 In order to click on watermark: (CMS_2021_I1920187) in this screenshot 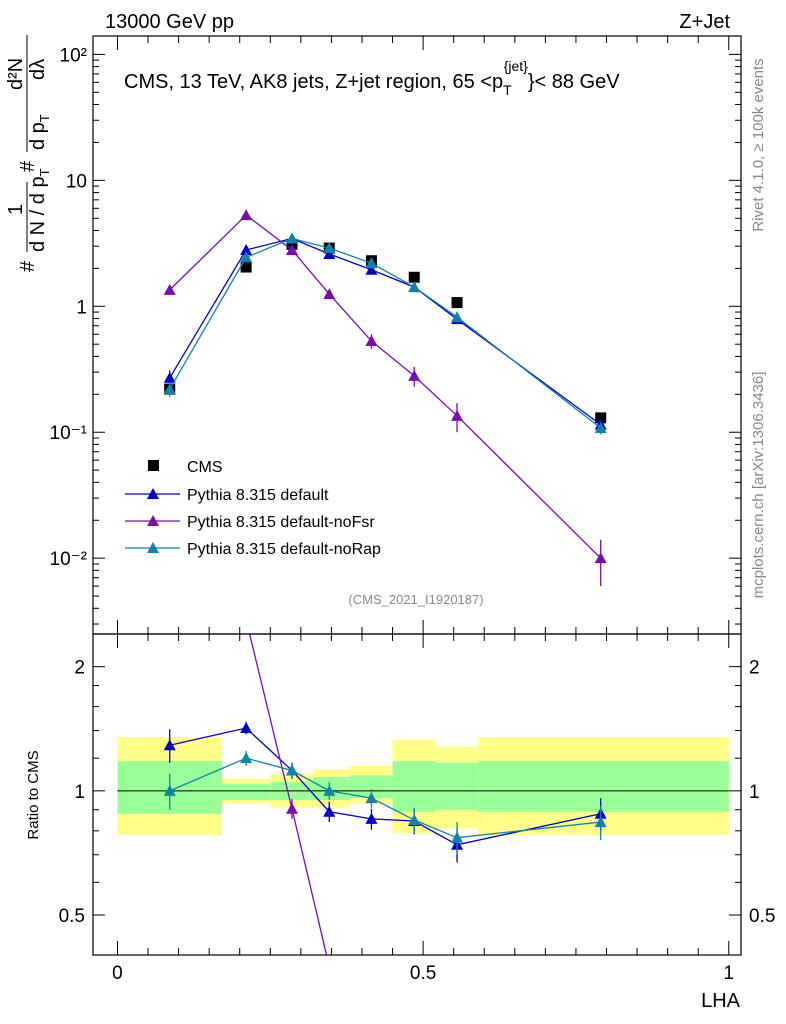, I will do `click(415, 599)`.